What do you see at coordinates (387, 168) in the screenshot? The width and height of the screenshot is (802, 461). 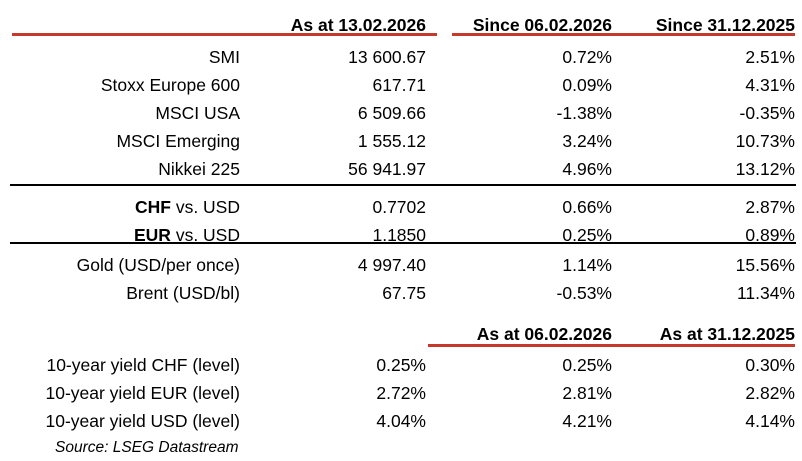 I see `value-cell: 56 941.97` at bounding box center [387, 168].